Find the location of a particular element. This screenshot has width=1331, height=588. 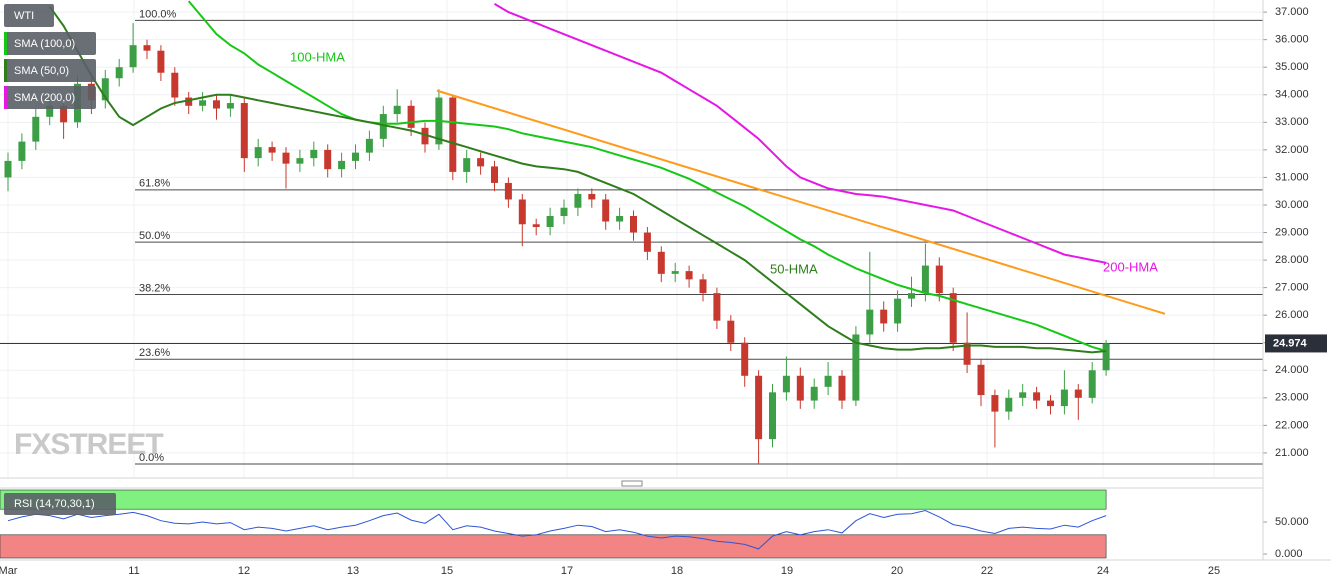

ma-label: 200-HMA is located at coordinates (1130, 266).